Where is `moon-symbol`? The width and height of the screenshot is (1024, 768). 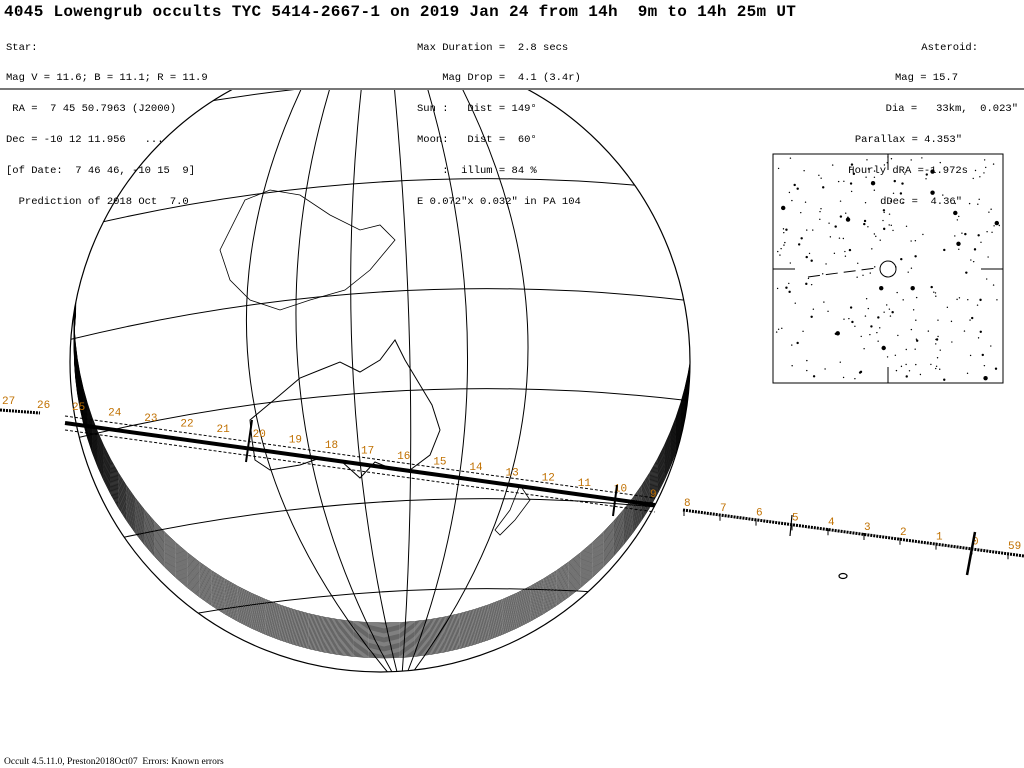 moon-symbol is located at coordinates (843, 576).